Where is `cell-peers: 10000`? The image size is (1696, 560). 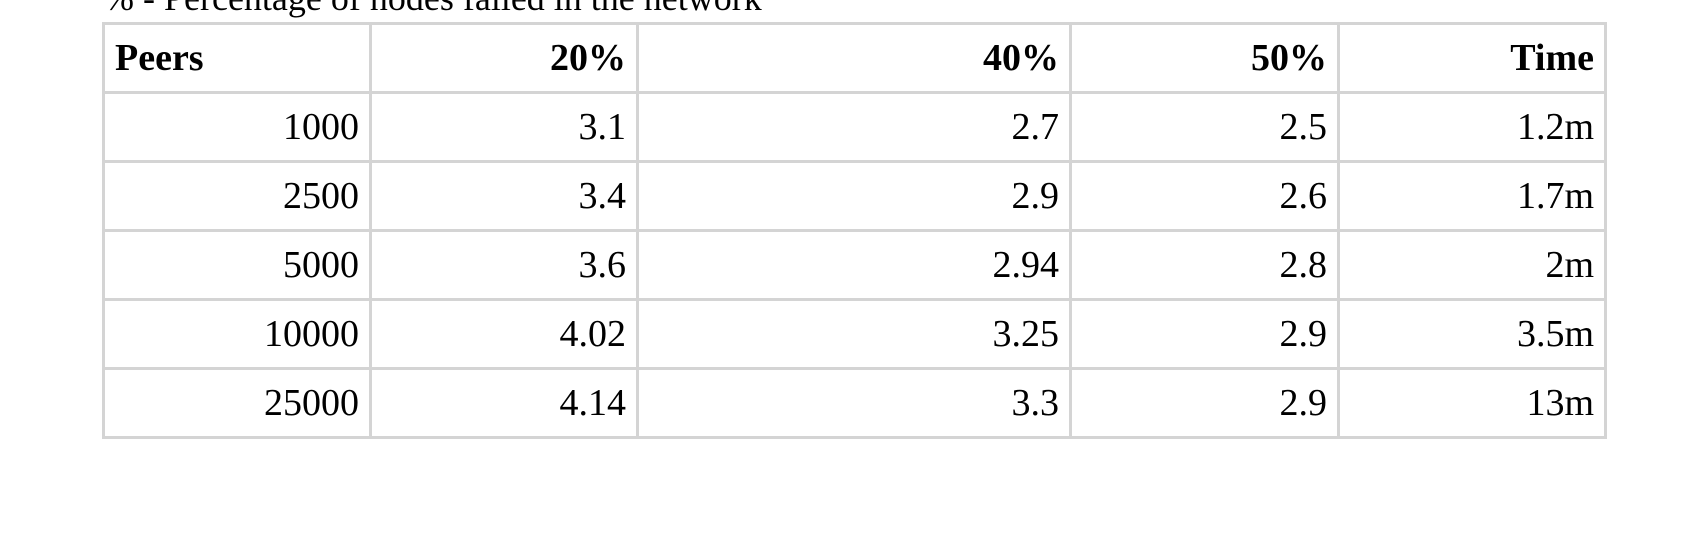 cell-peers: 10000 is located at coordinates (237, 334).